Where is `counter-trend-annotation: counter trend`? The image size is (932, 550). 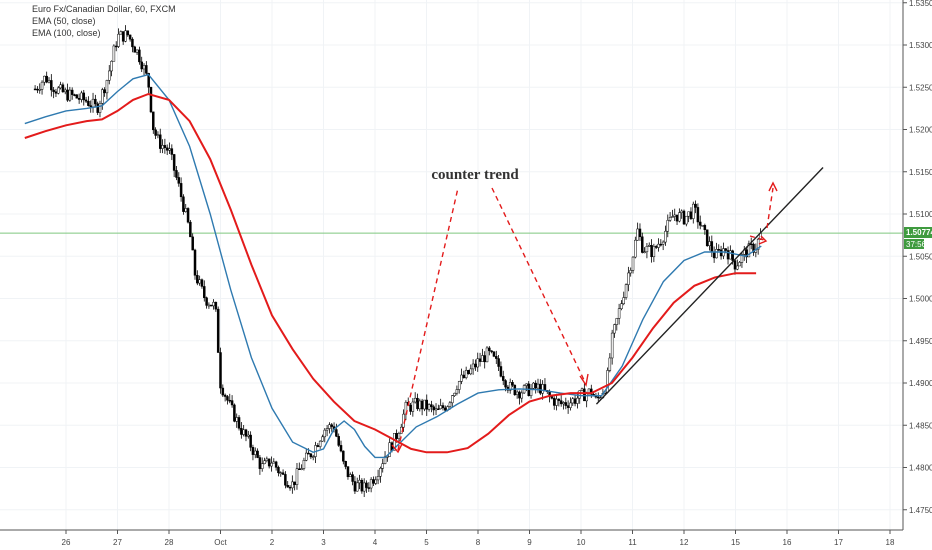
counter-trend-annotation: counter trend is located at coordinates (475, 175).